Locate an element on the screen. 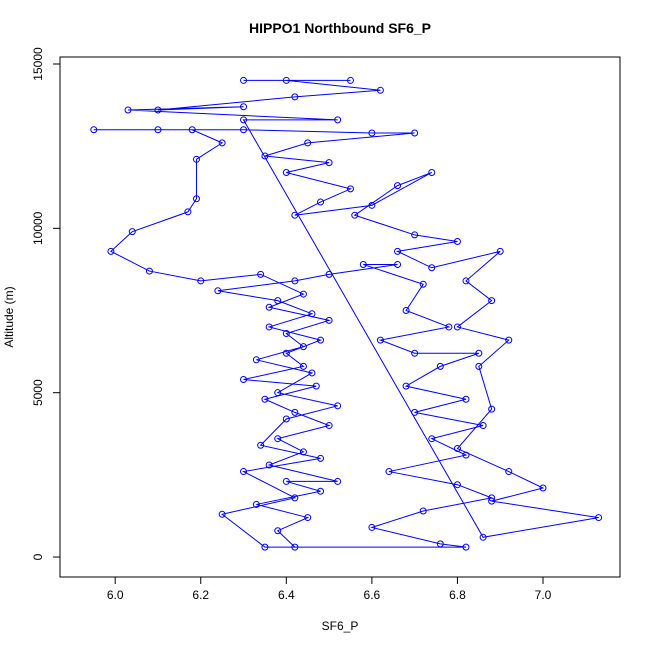 Image resolution: width=650 pixels, height=650 pixels. x-tick-label: 6.6 is located at coordinates (372, 595).